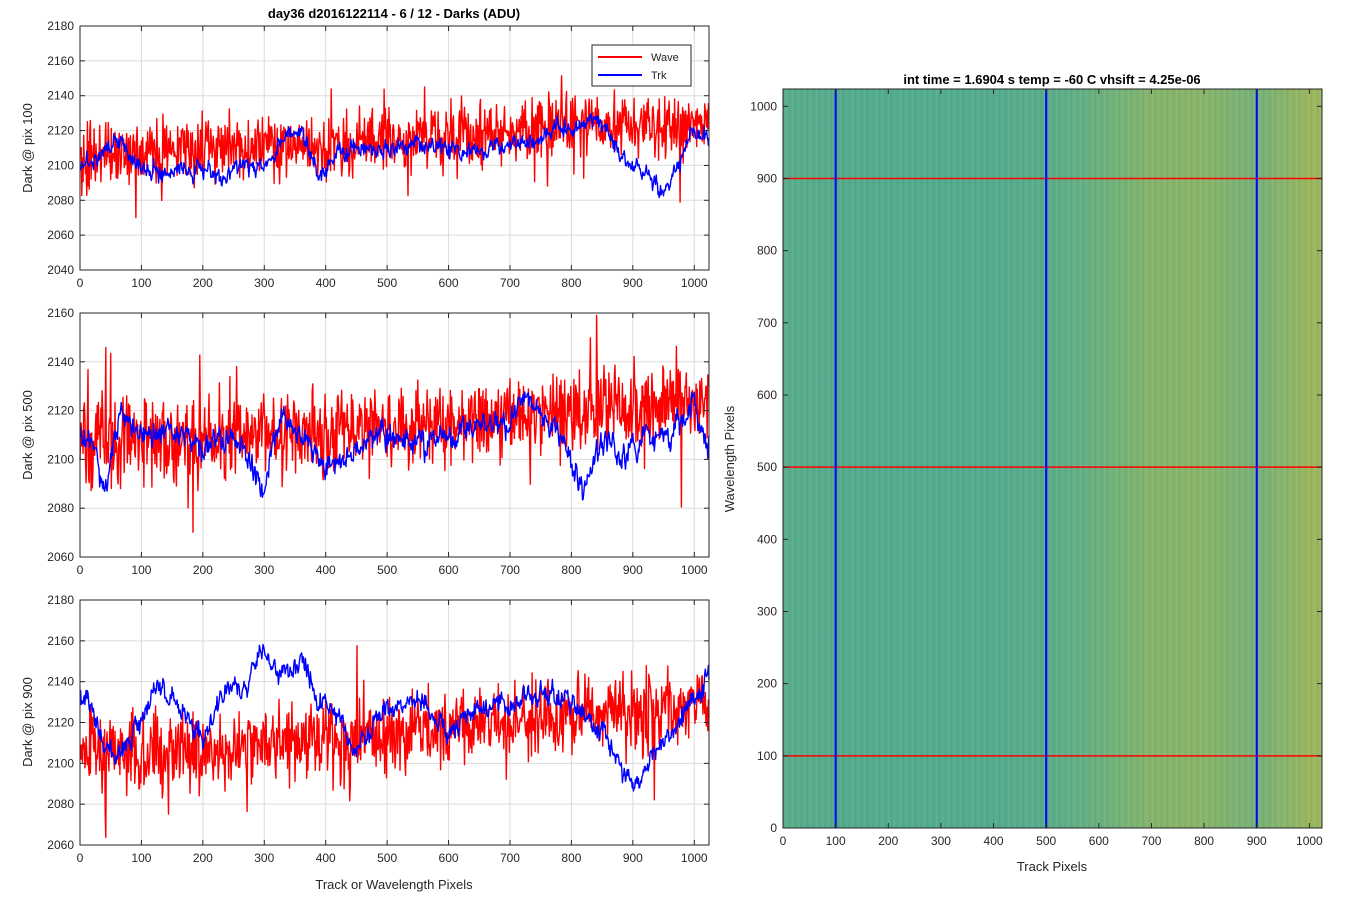 The width and height of the screenshot is (1350, 900). I want to click on legend-trk-label: Trk, so click(659, 76).